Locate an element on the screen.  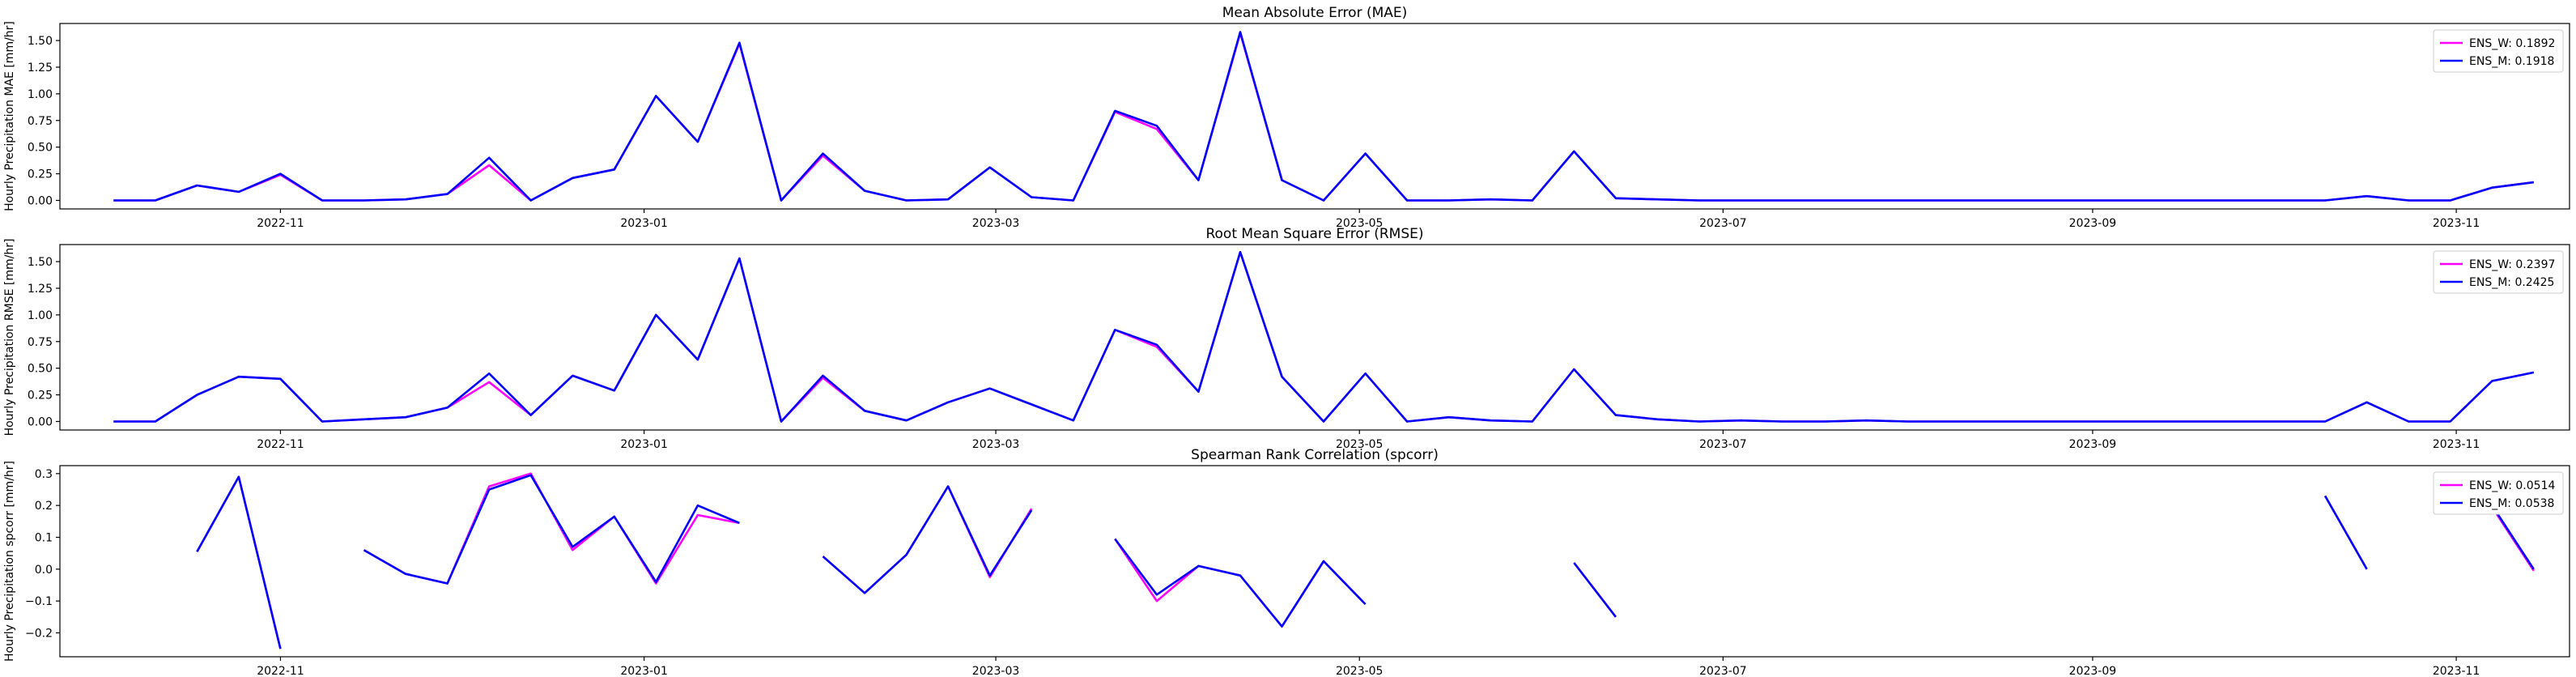
legend-label: ENS_M: 0.0538 is located at coordinates (2512, 503).